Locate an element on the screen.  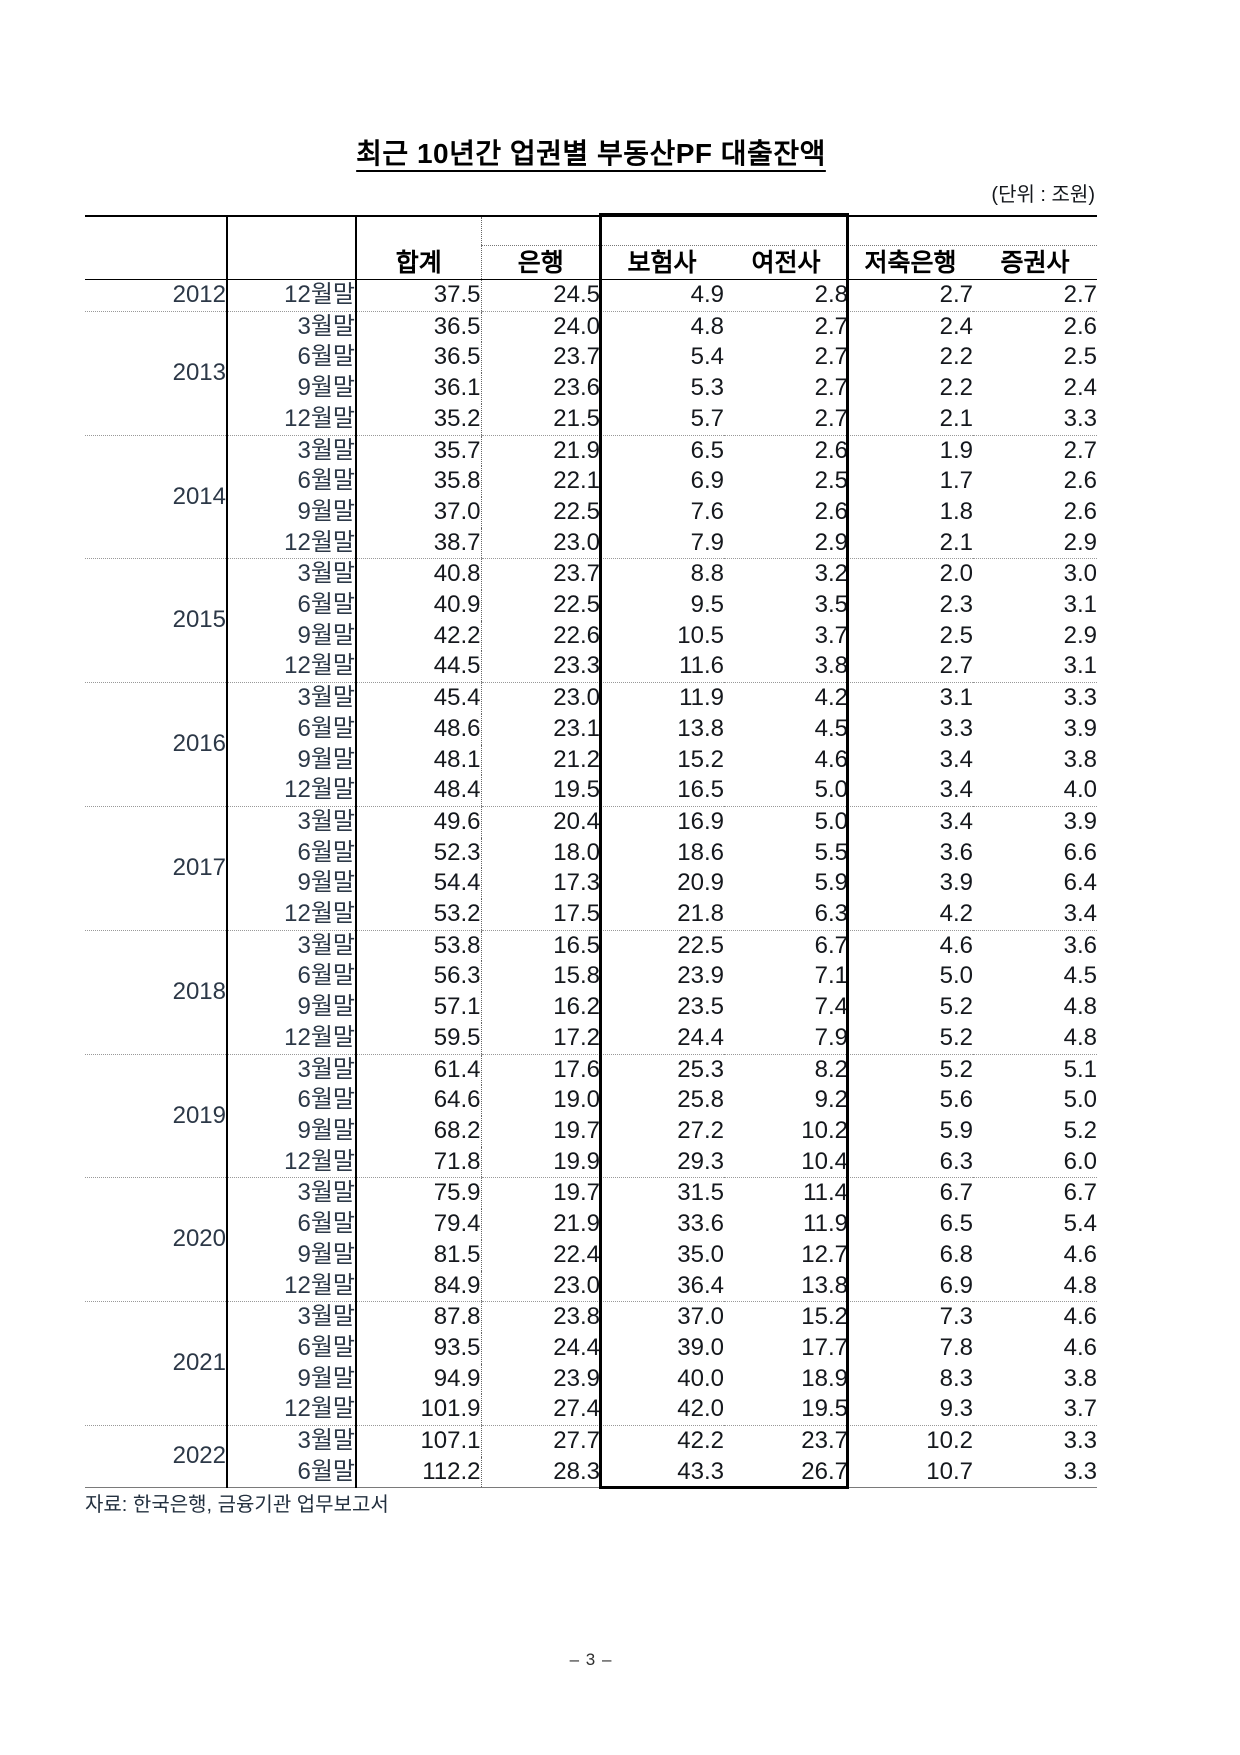
table-row: 12월말 38.7 23.0 7.9 2.9 2.1 2.9 is located at coordinates (591, 543).